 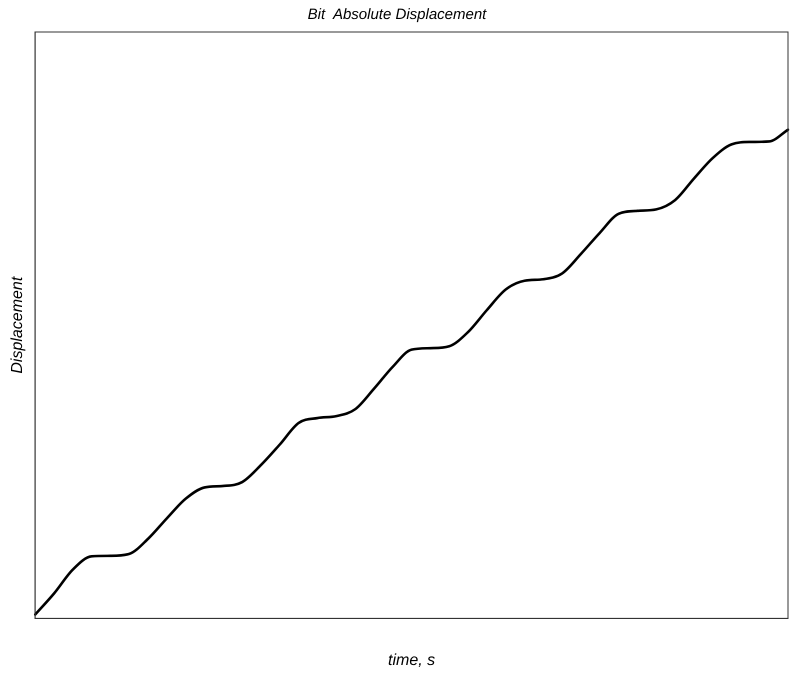 I want to click on y-axis-title: Displacement, so click(x=17, y=325).